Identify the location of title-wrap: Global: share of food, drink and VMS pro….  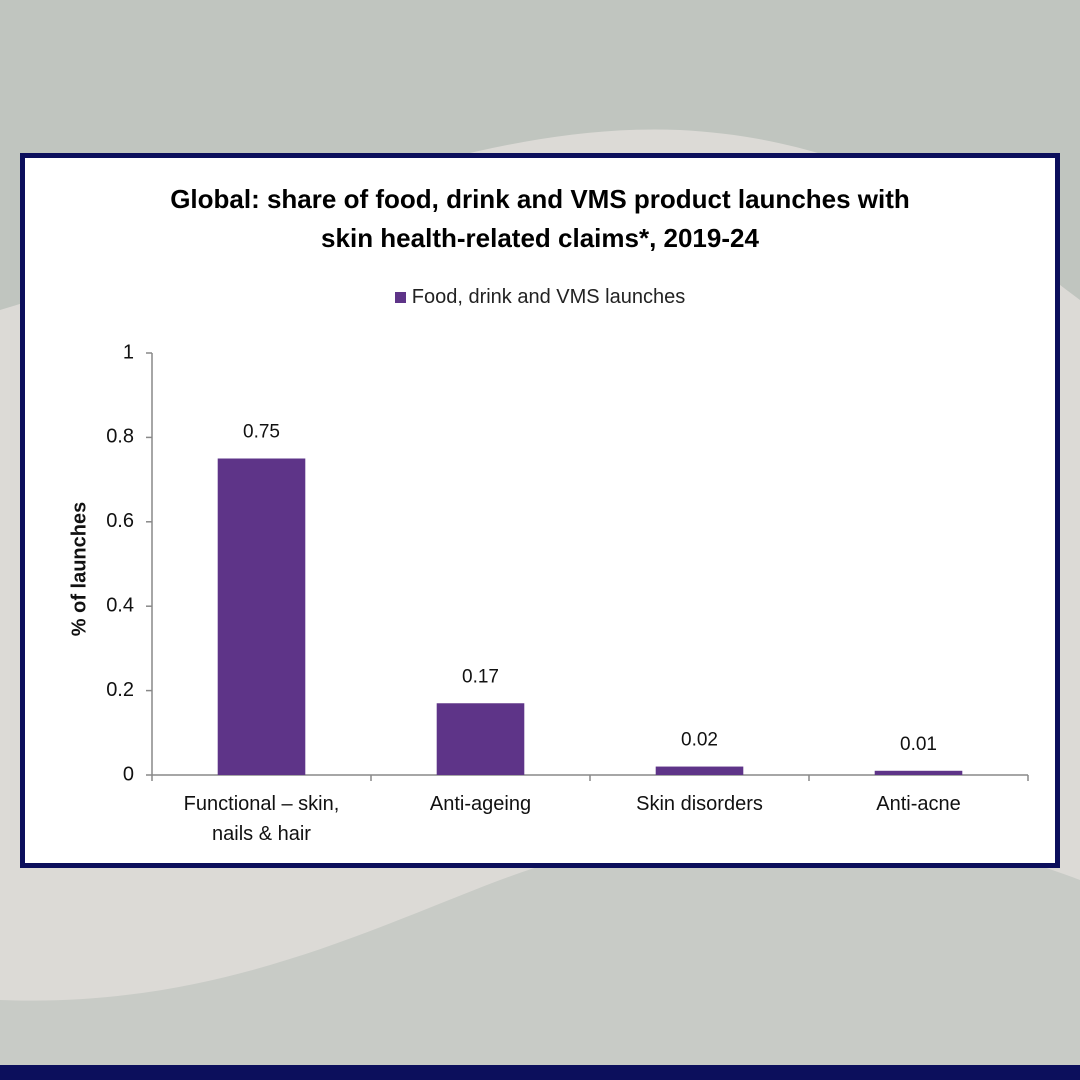
(540, 219).